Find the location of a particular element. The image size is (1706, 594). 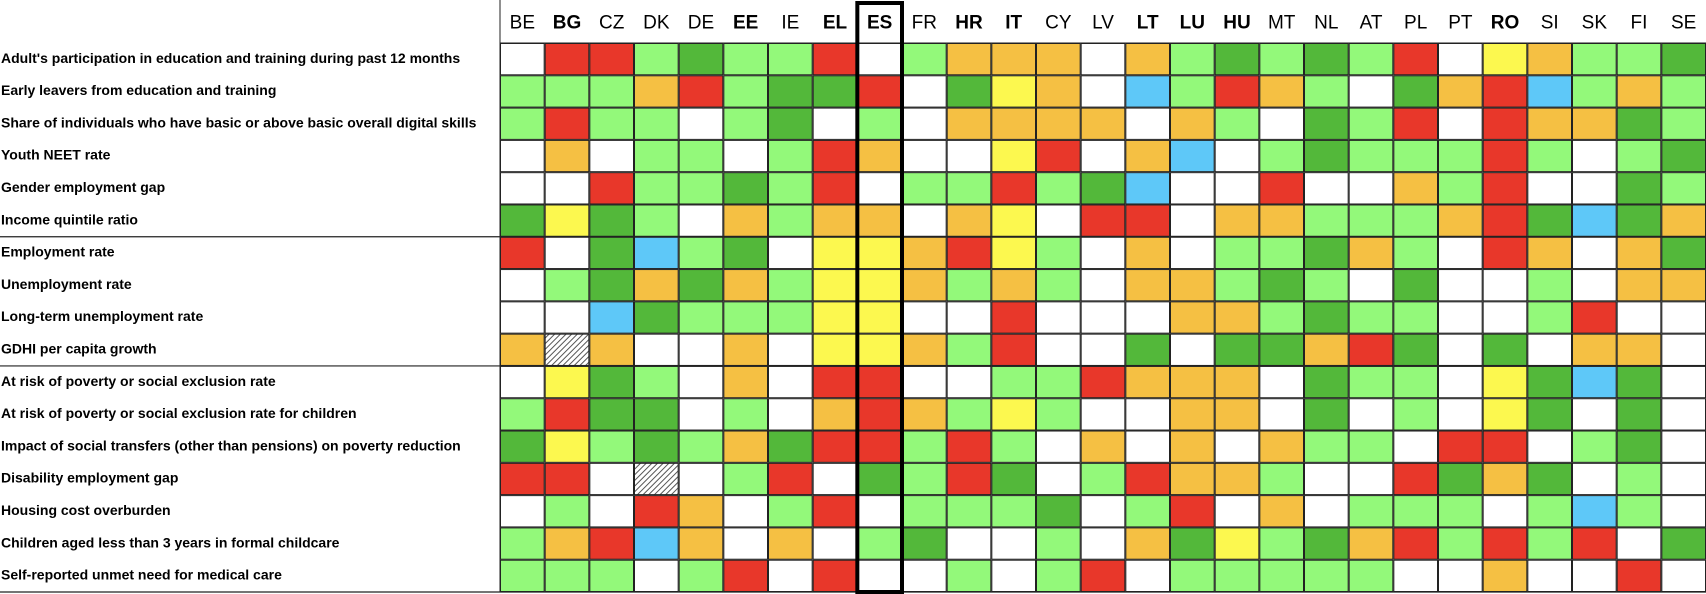

highlight-frame is located at coordinates (879, 297).